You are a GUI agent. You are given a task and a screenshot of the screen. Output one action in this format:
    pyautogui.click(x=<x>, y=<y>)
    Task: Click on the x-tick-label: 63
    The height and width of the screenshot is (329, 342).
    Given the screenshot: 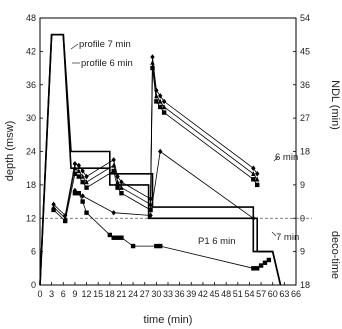 What is the action you would take?
    pyautogui.click(x=284, y=294)
    